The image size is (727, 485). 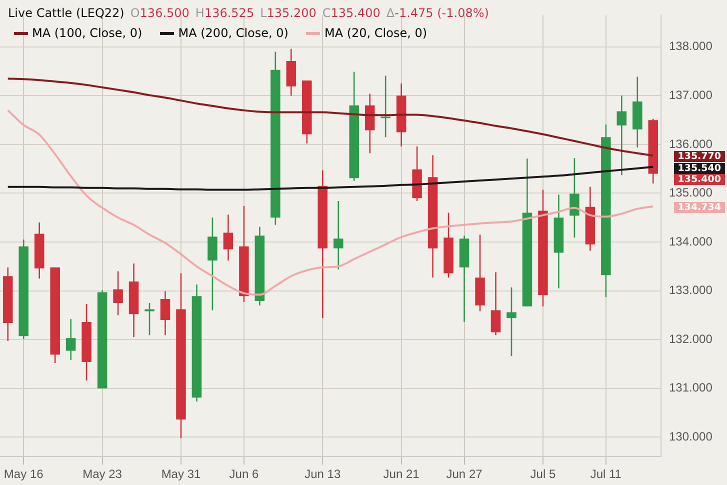 What do you see at coordinates (691, 339) in the screenshot?
I see `y-tick-label: 132.000` at bounding box center [691, 339].